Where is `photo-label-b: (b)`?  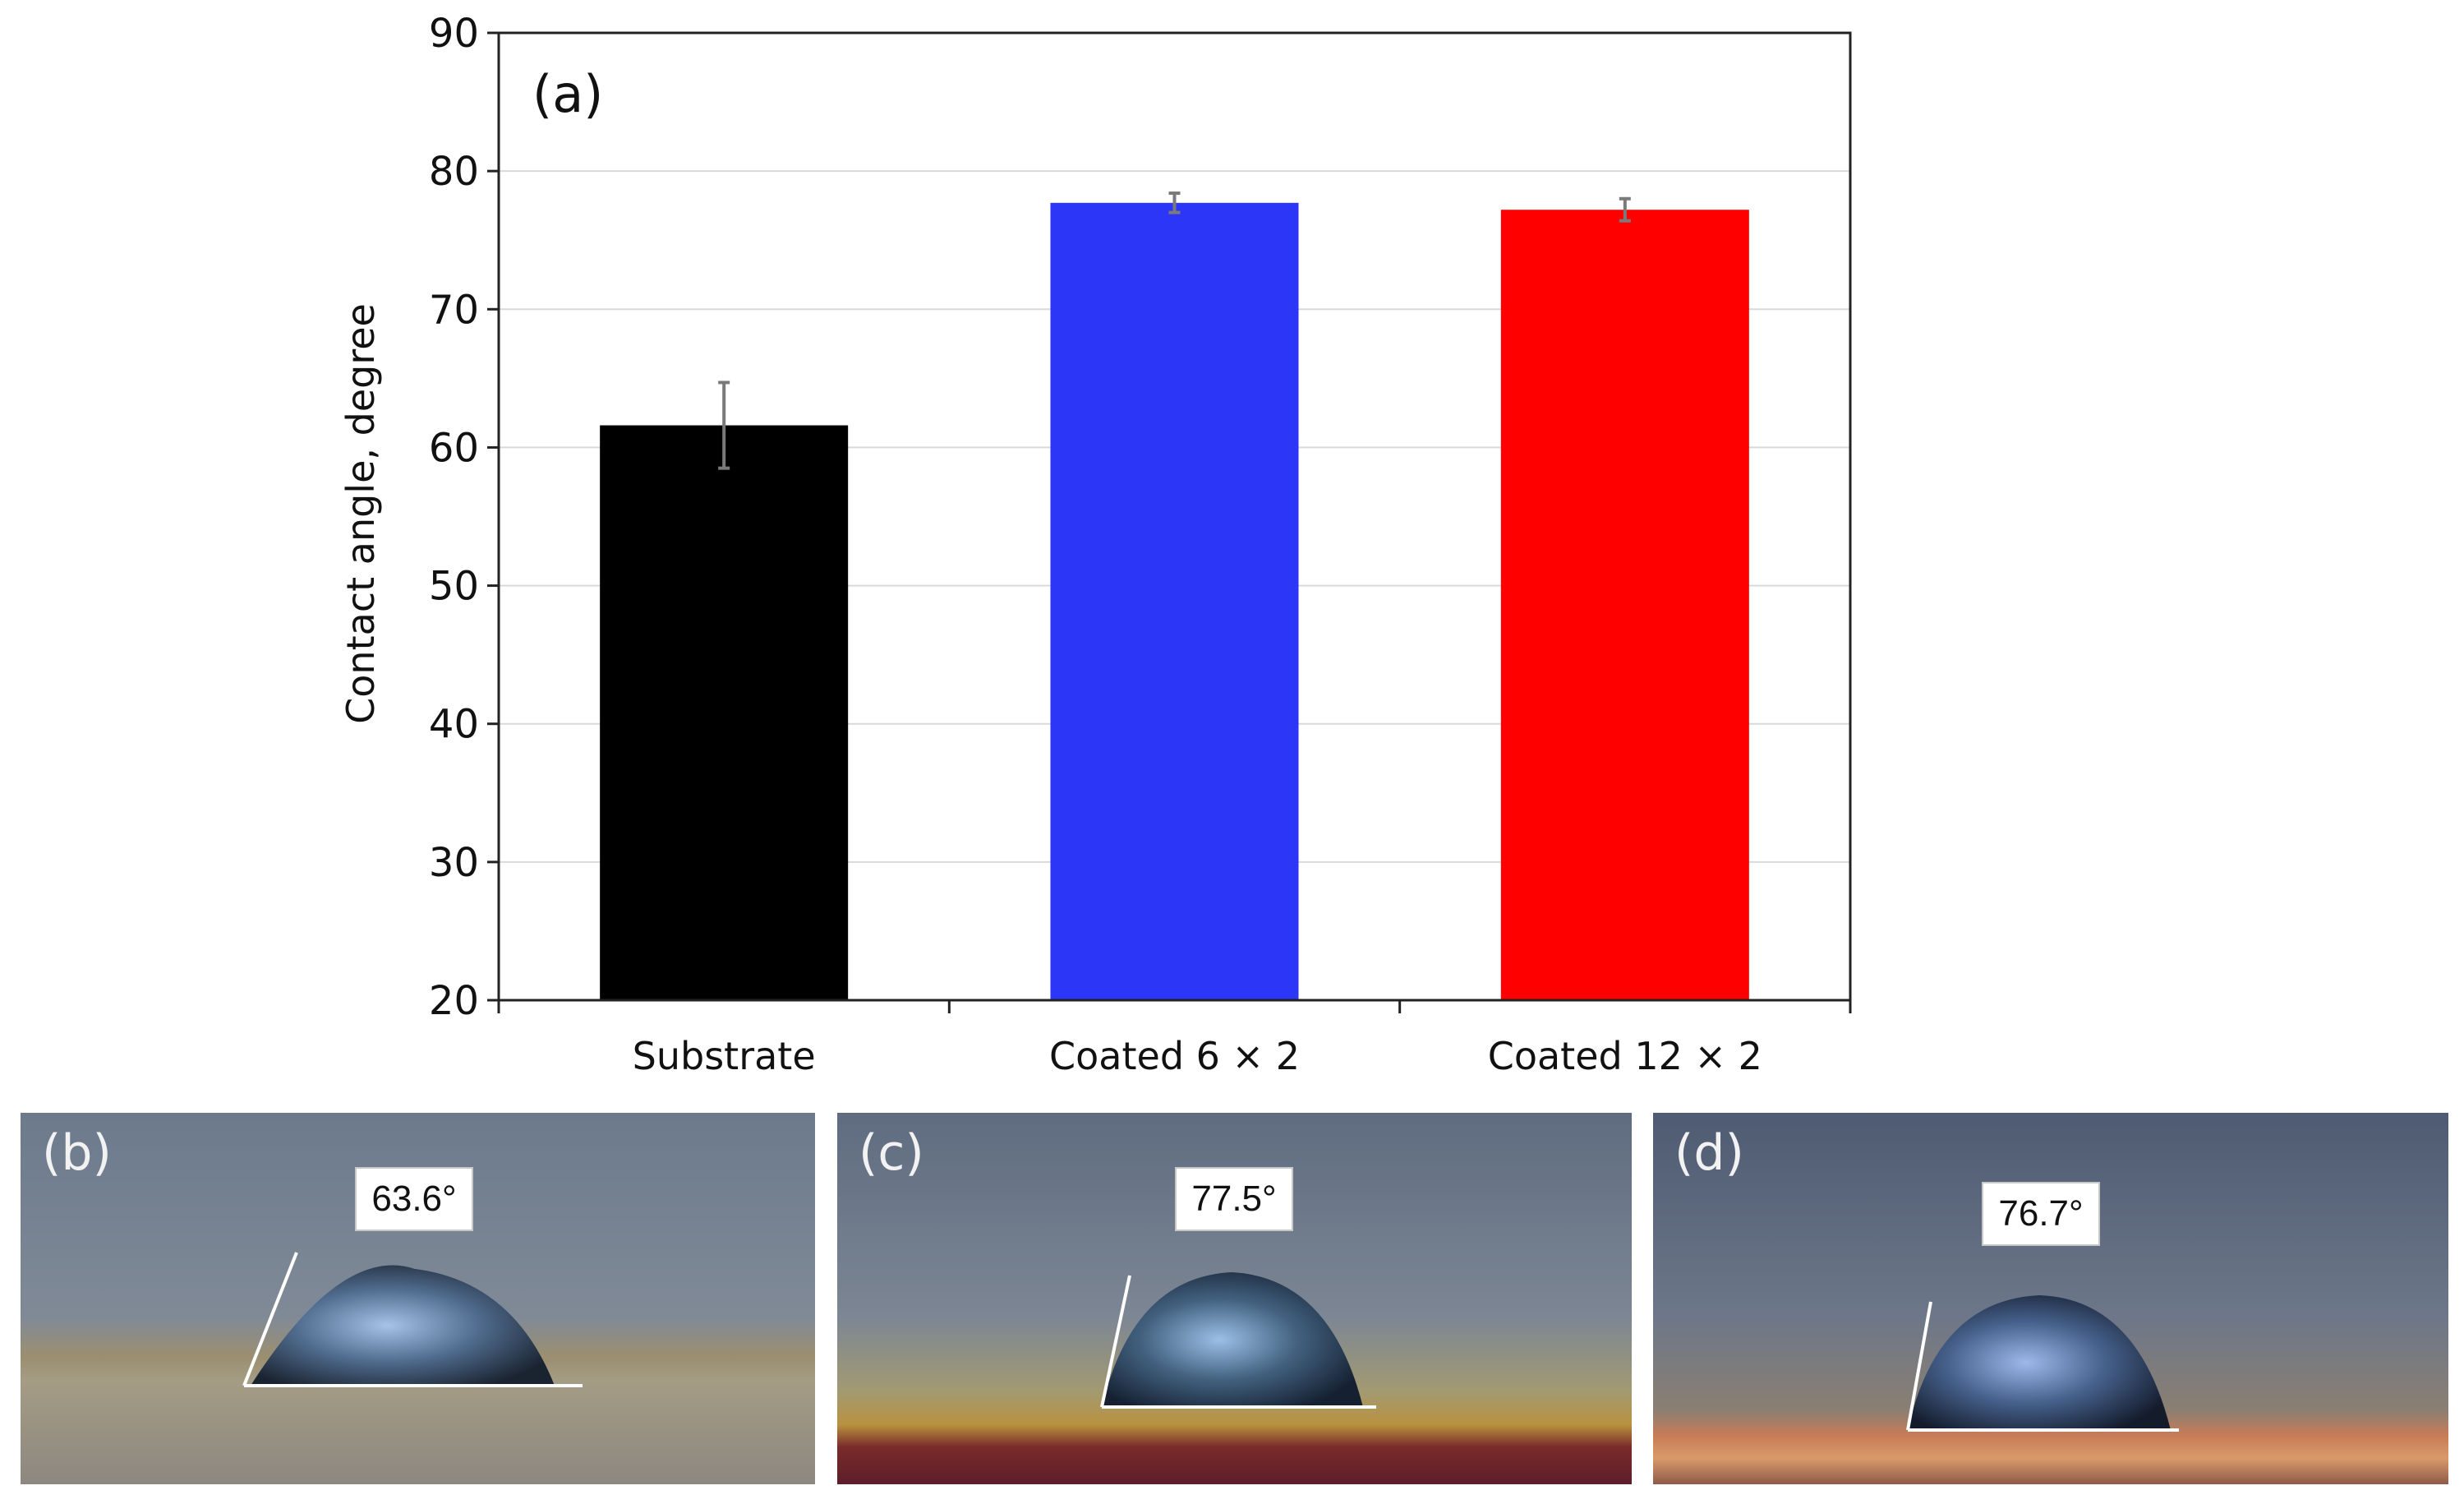
photo-label-b: (b) is located at coordinates (77, 1153).